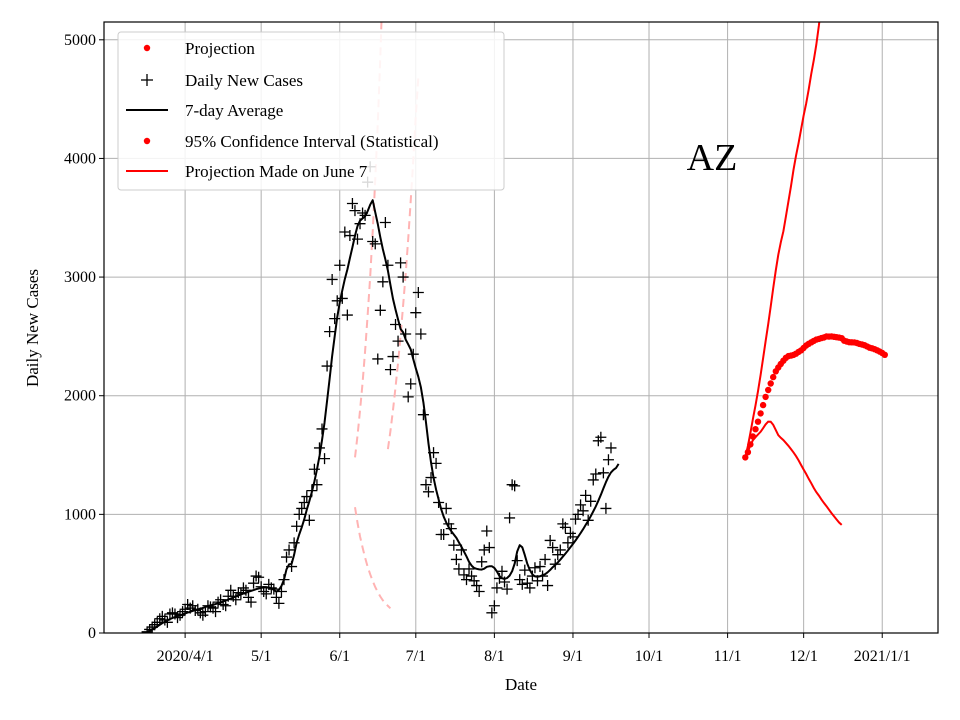  What do you see at coordinates (80, 40) in the screenshot?
I see `y-tick-label: 5000` at bounding box center [80, 40].